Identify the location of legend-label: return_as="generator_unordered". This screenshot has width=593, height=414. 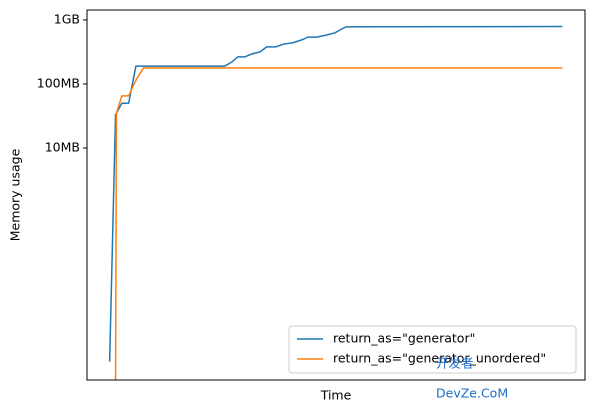
(439, 358).